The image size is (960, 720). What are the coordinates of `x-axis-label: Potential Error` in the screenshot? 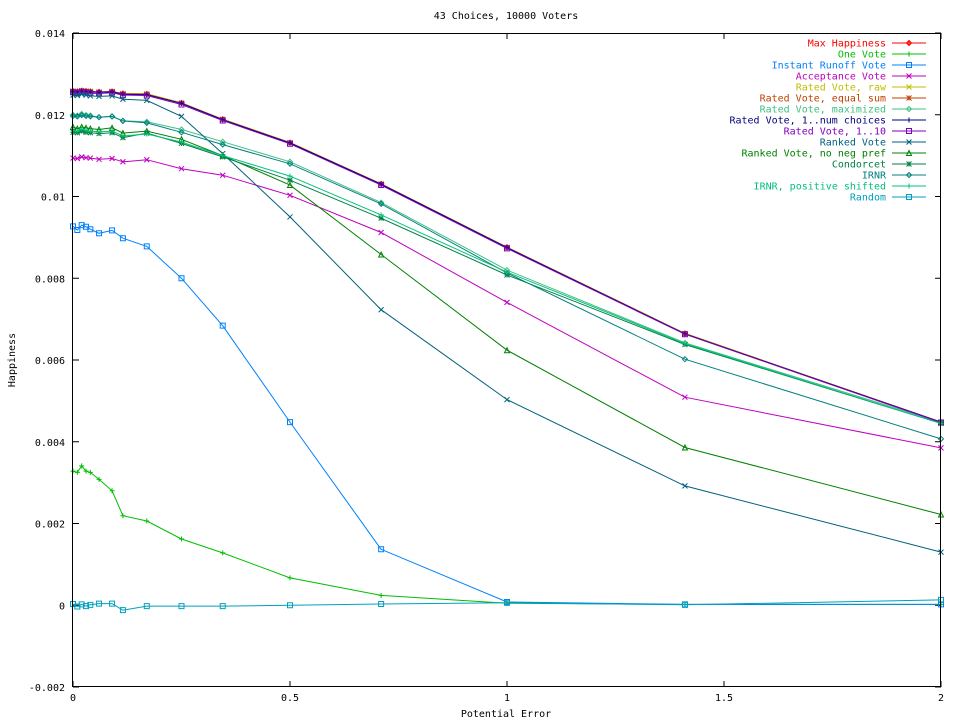 It's located at (506, 714).